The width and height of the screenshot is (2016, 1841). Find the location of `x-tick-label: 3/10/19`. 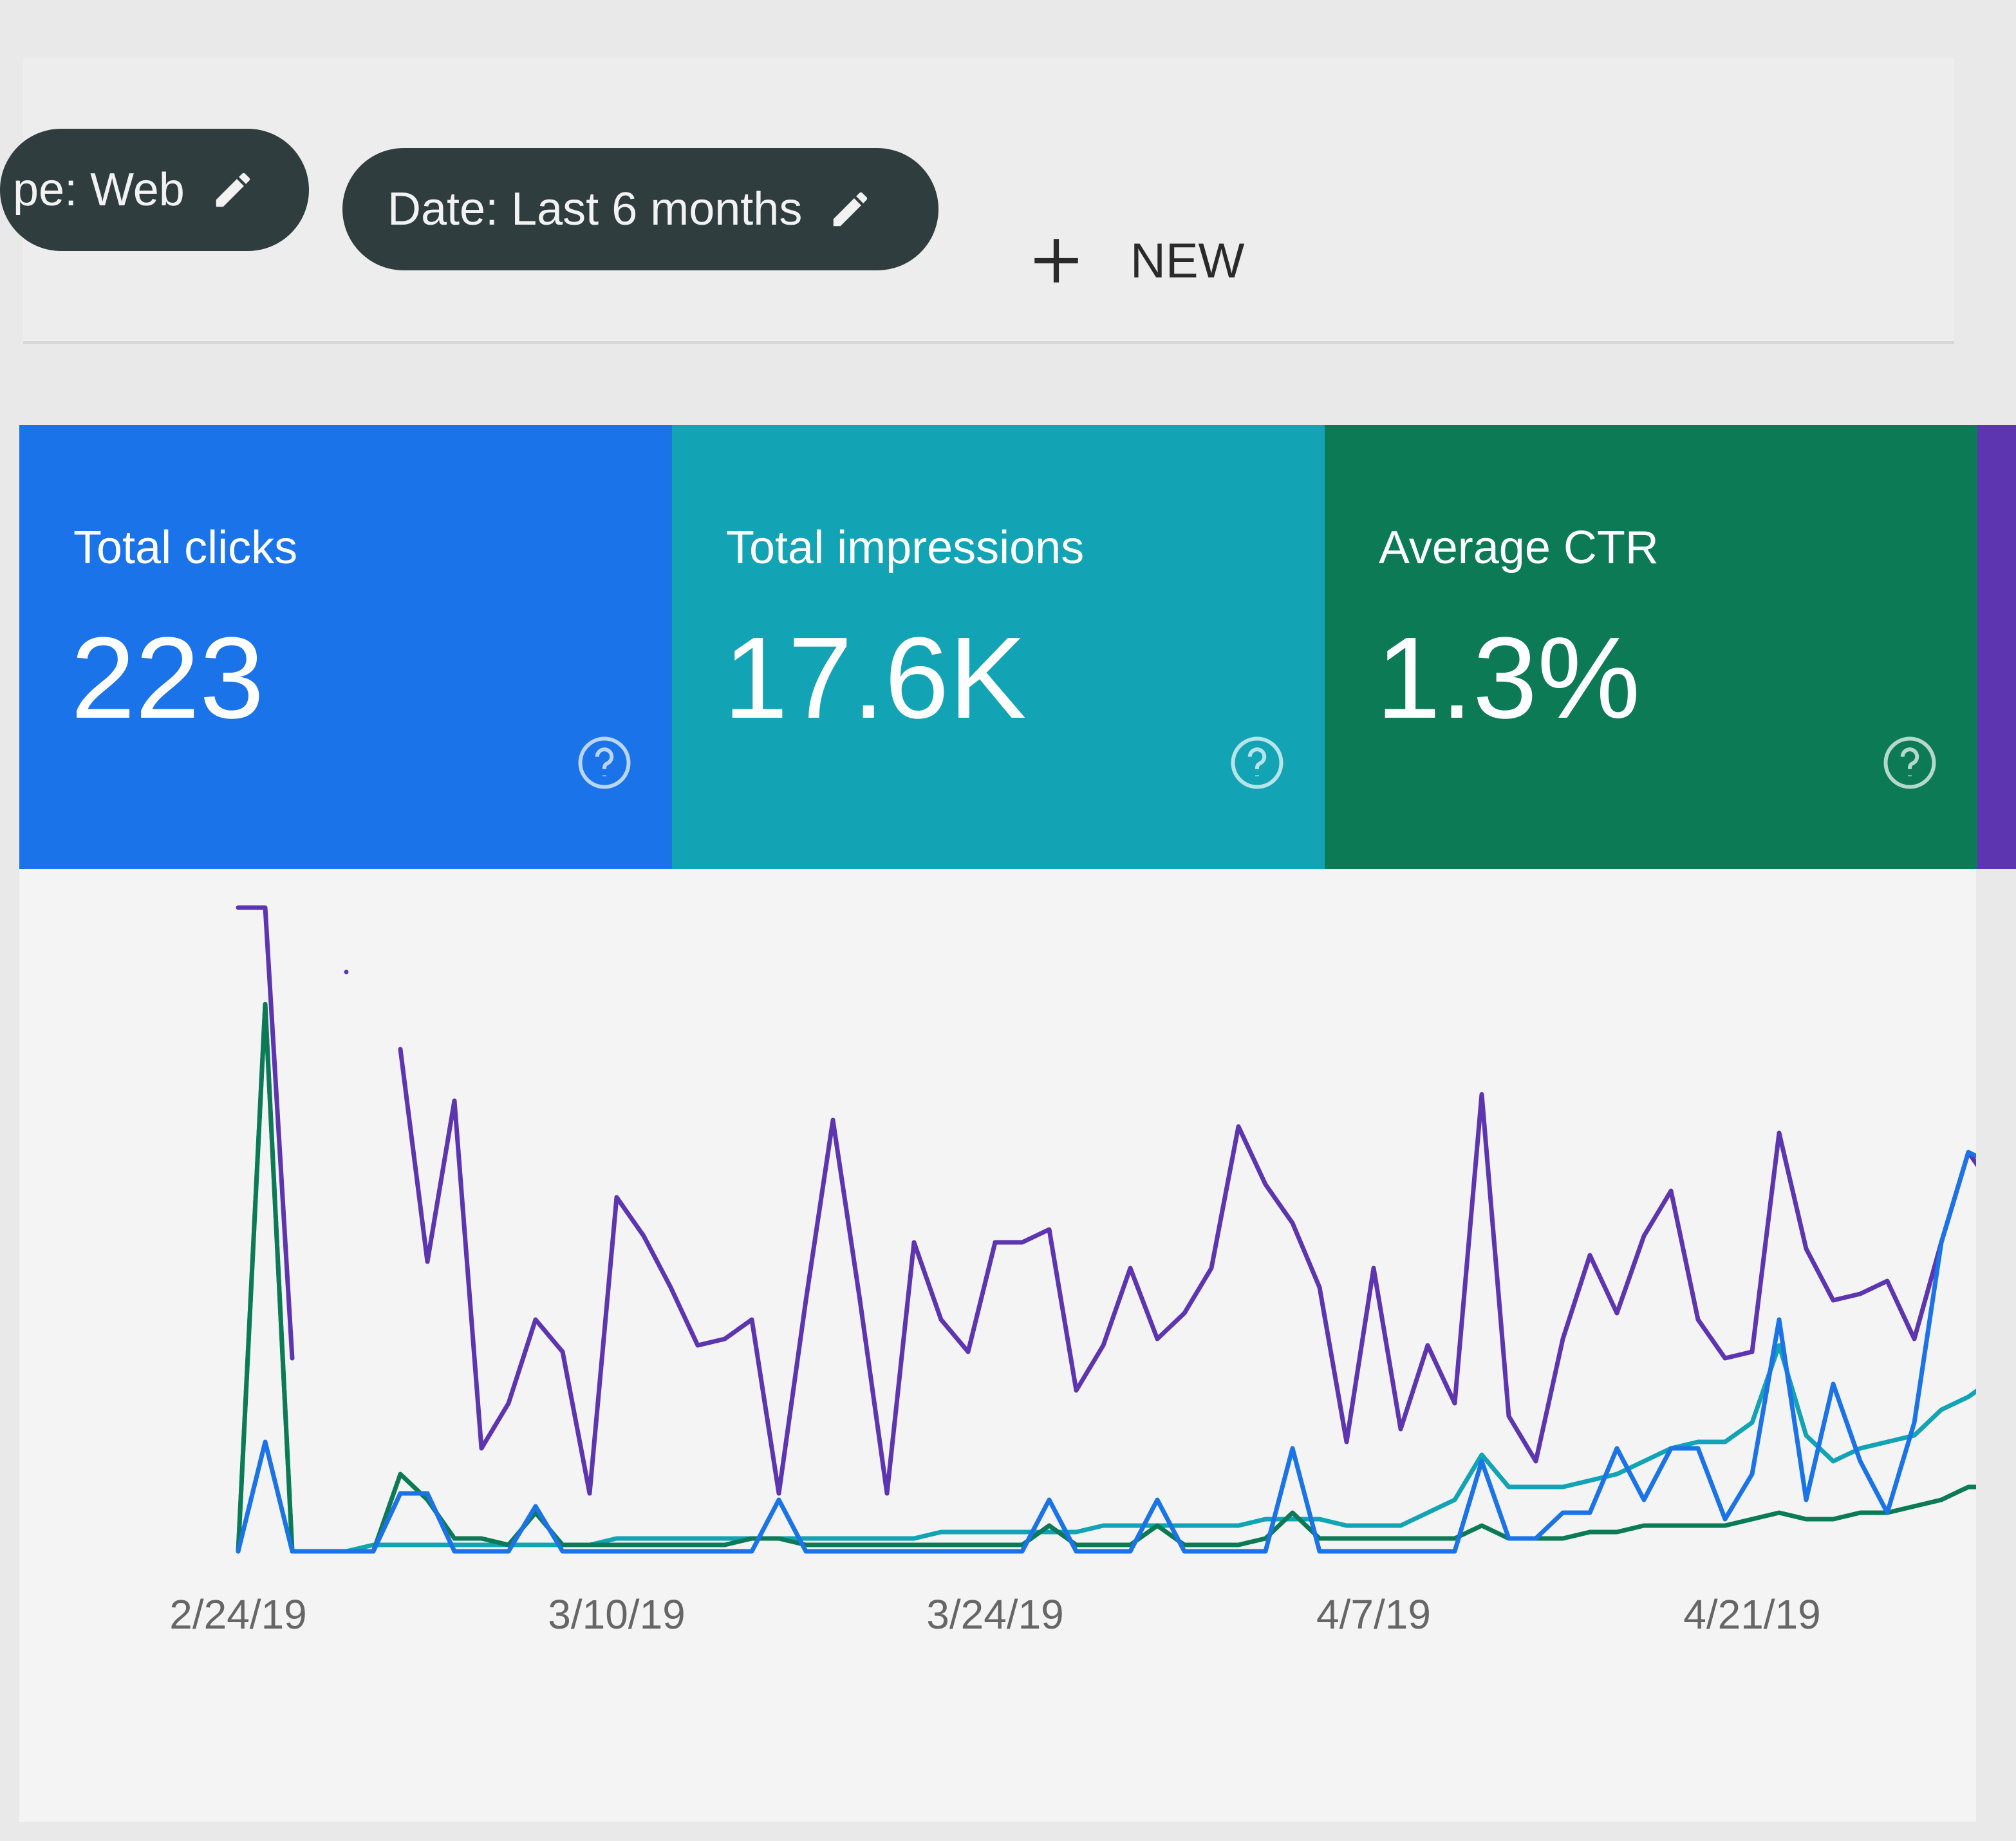

x-tick-label: 3/10/19 is located at coordinates (617, 1614).